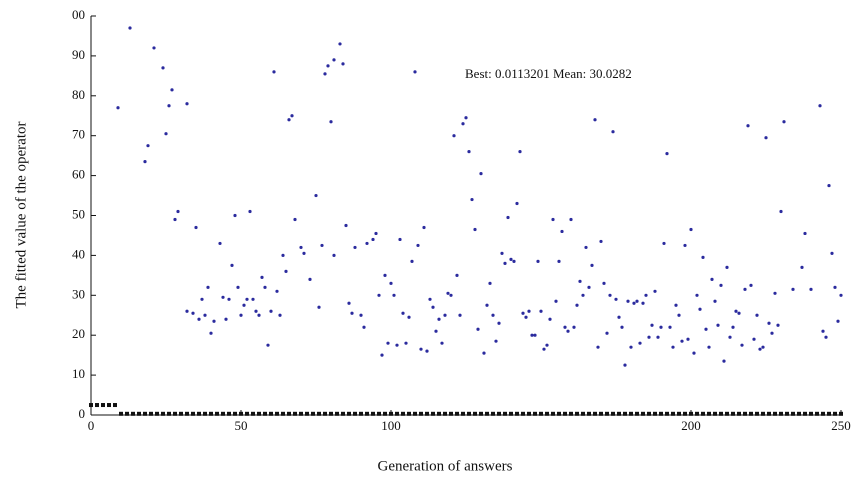 The height and width of the screenshot is (480, 855). I want to click on y-tick-label: 60, so click(78, 174).